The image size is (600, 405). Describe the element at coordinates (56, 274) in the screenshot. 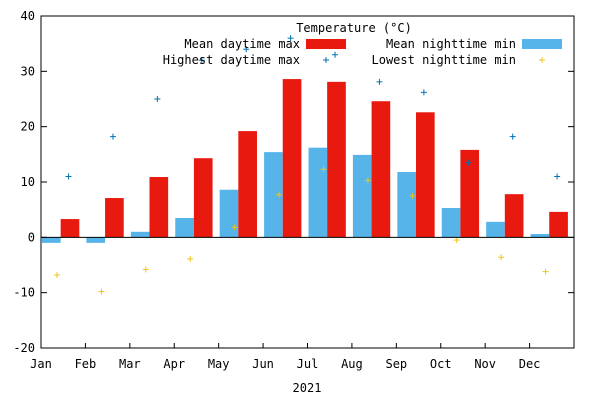

I see `point-lowest-nighttime-min-jan` at that location.